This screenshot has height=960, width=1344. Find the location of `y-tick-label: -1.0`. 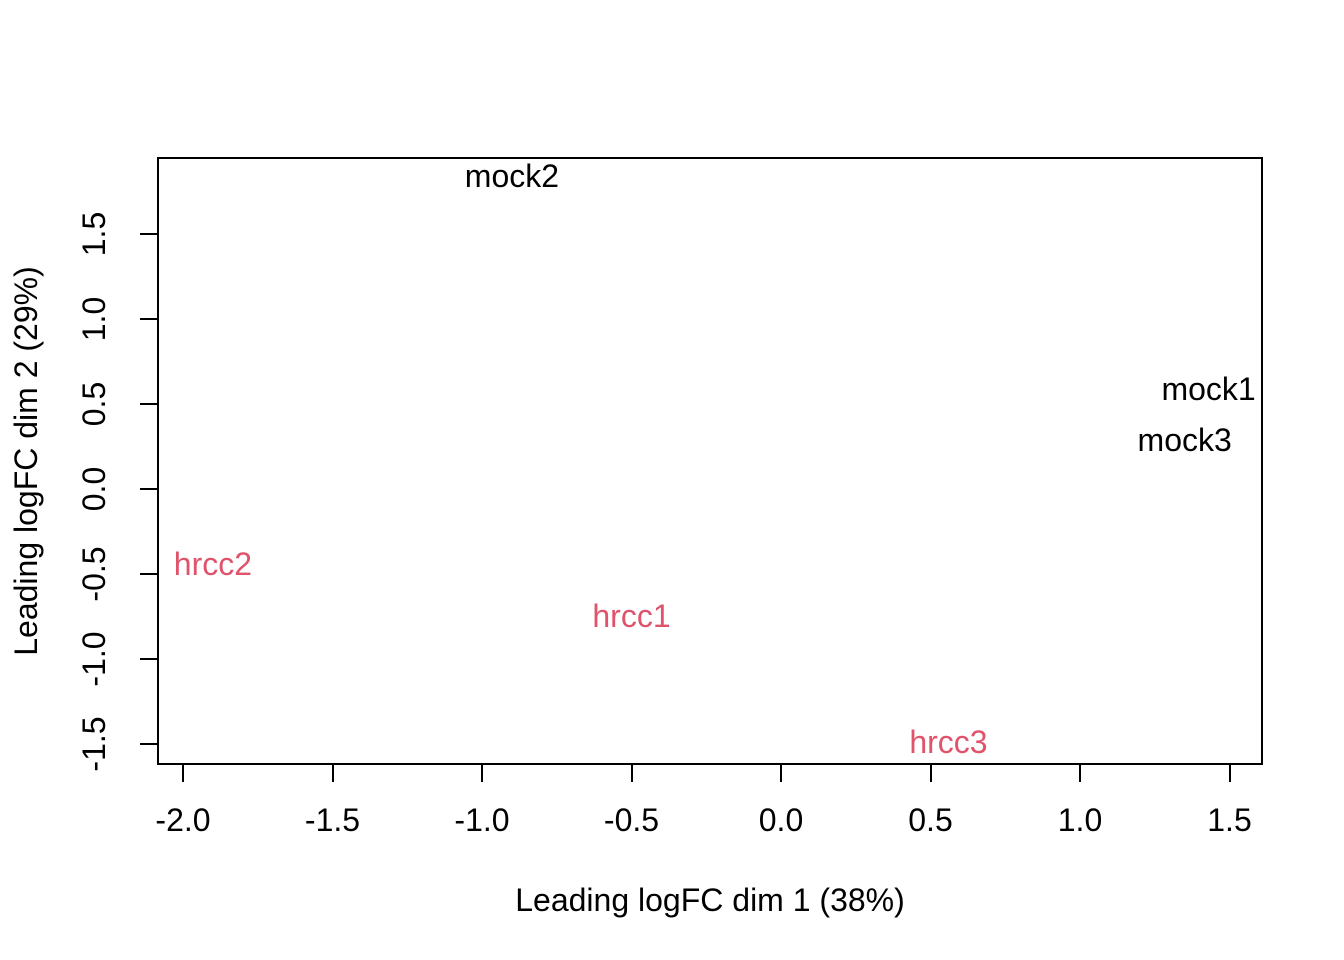

y-tick-label: -1.0 is located at coordinates (94, 659).